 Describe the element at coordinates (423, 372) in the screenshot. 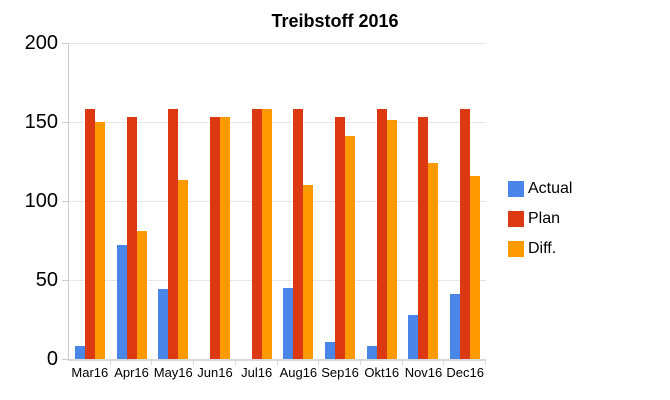

I see `x-axis-label-nov16: Nov16` at that location.